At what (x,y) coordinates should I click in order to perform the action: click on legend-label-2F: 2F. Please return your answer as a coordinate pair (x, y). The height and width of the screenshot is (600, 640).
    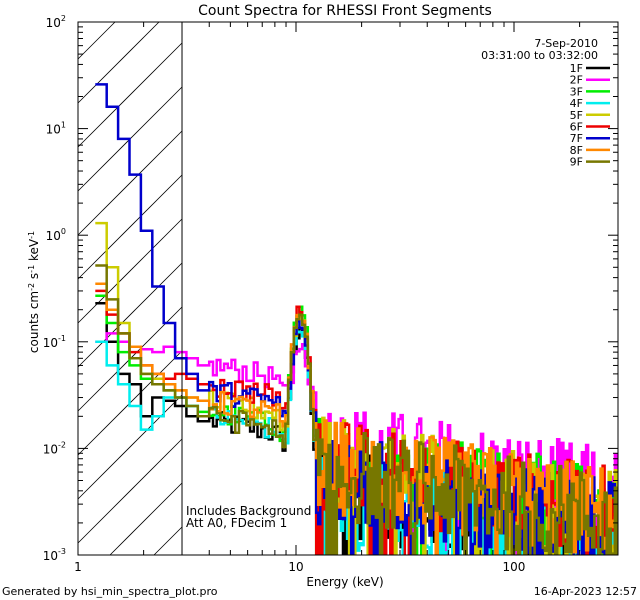
    Looking at the image, I should click on (576, 80).